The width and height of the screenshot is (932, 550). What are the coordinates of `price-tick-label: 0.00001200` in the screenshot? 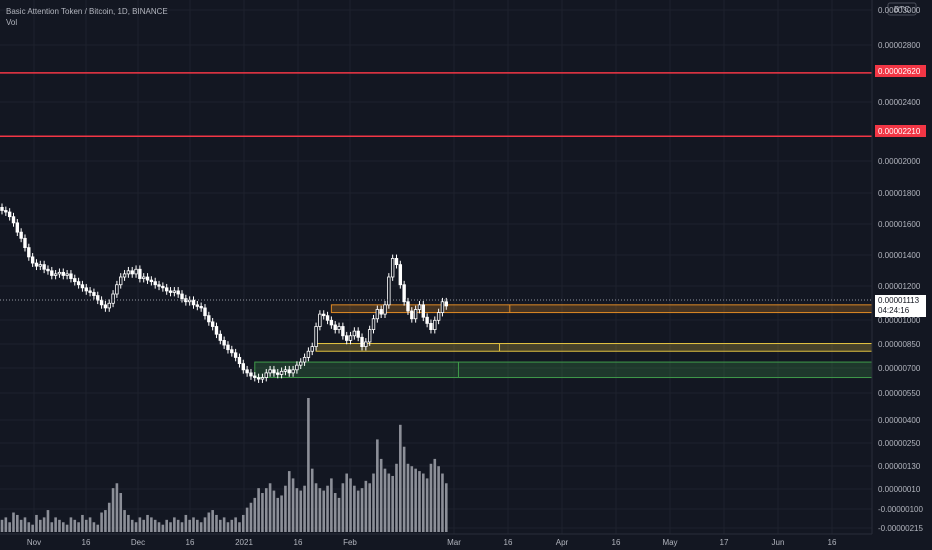 It's located at (899, 286).